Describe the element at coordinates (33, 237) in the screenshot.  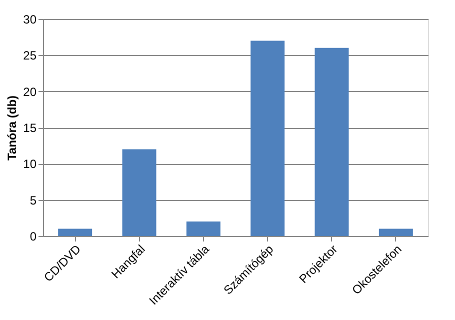
I see `y-tick-label: 0` at that location.